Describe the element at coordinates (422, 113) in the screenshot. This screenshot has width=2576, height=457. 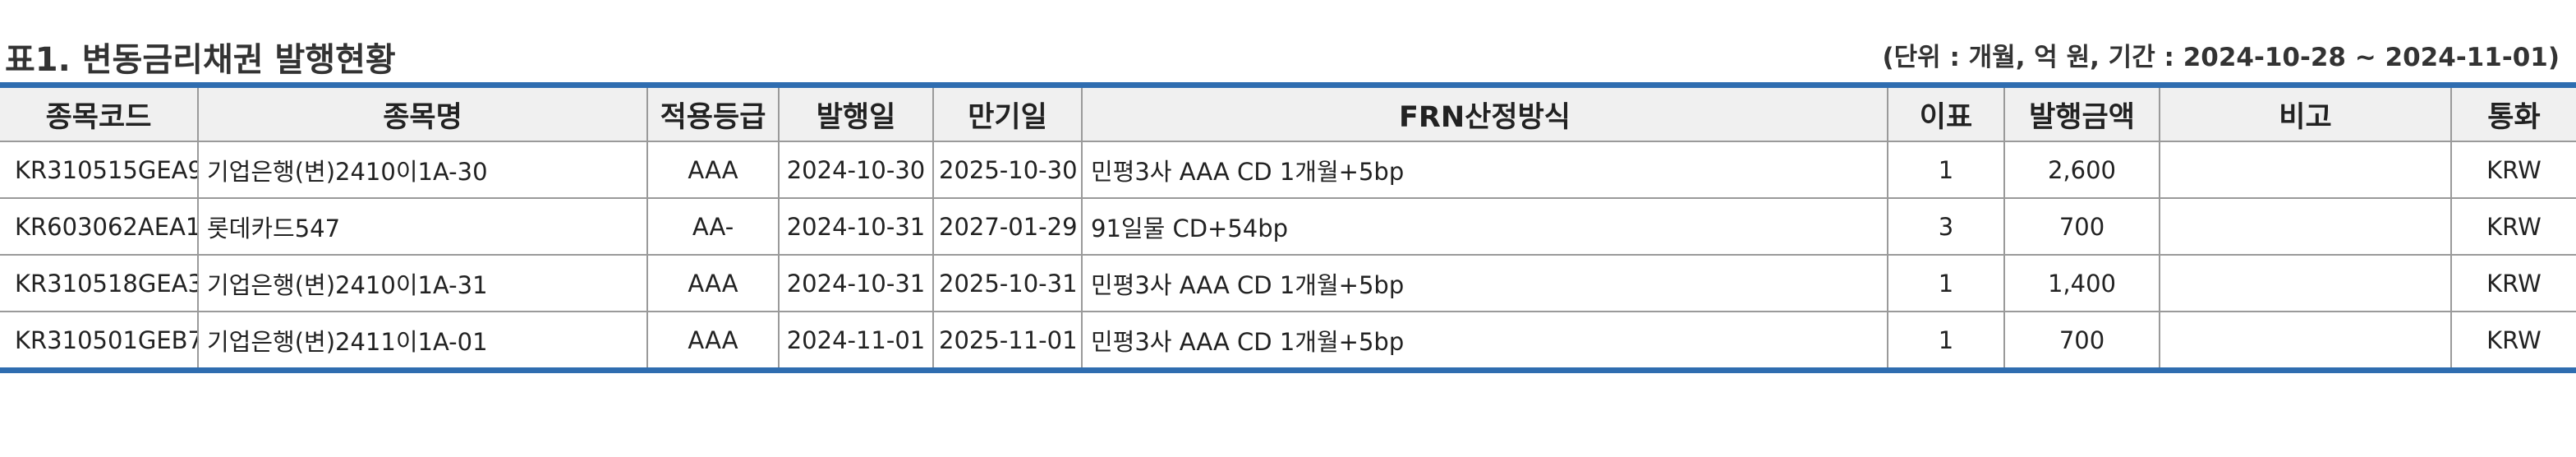
I see `col-header-name: 종목명` at that location.